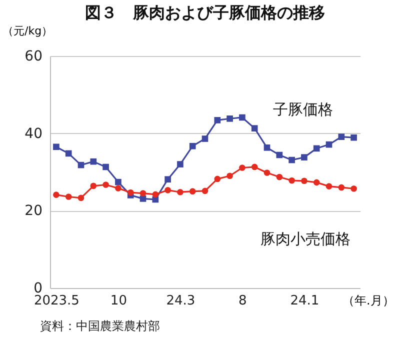 The image size is (400, 339). What do you see at coordinates (205, 12) in the screenshot?
I see `chart-title: 図３ 豚肉および子豚価格の推移` at bounding box center [205, 12].